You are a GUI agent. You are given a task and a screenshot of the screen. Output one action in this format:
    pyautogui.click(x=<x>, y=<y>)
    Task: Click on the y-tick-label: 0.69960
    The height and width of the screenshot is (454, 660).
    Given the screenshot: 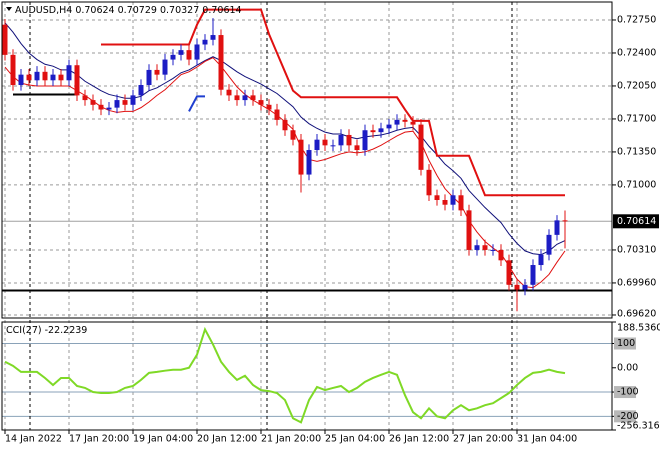 What is the action you would take?
    pyautogui.click(x=636, y=282)
    